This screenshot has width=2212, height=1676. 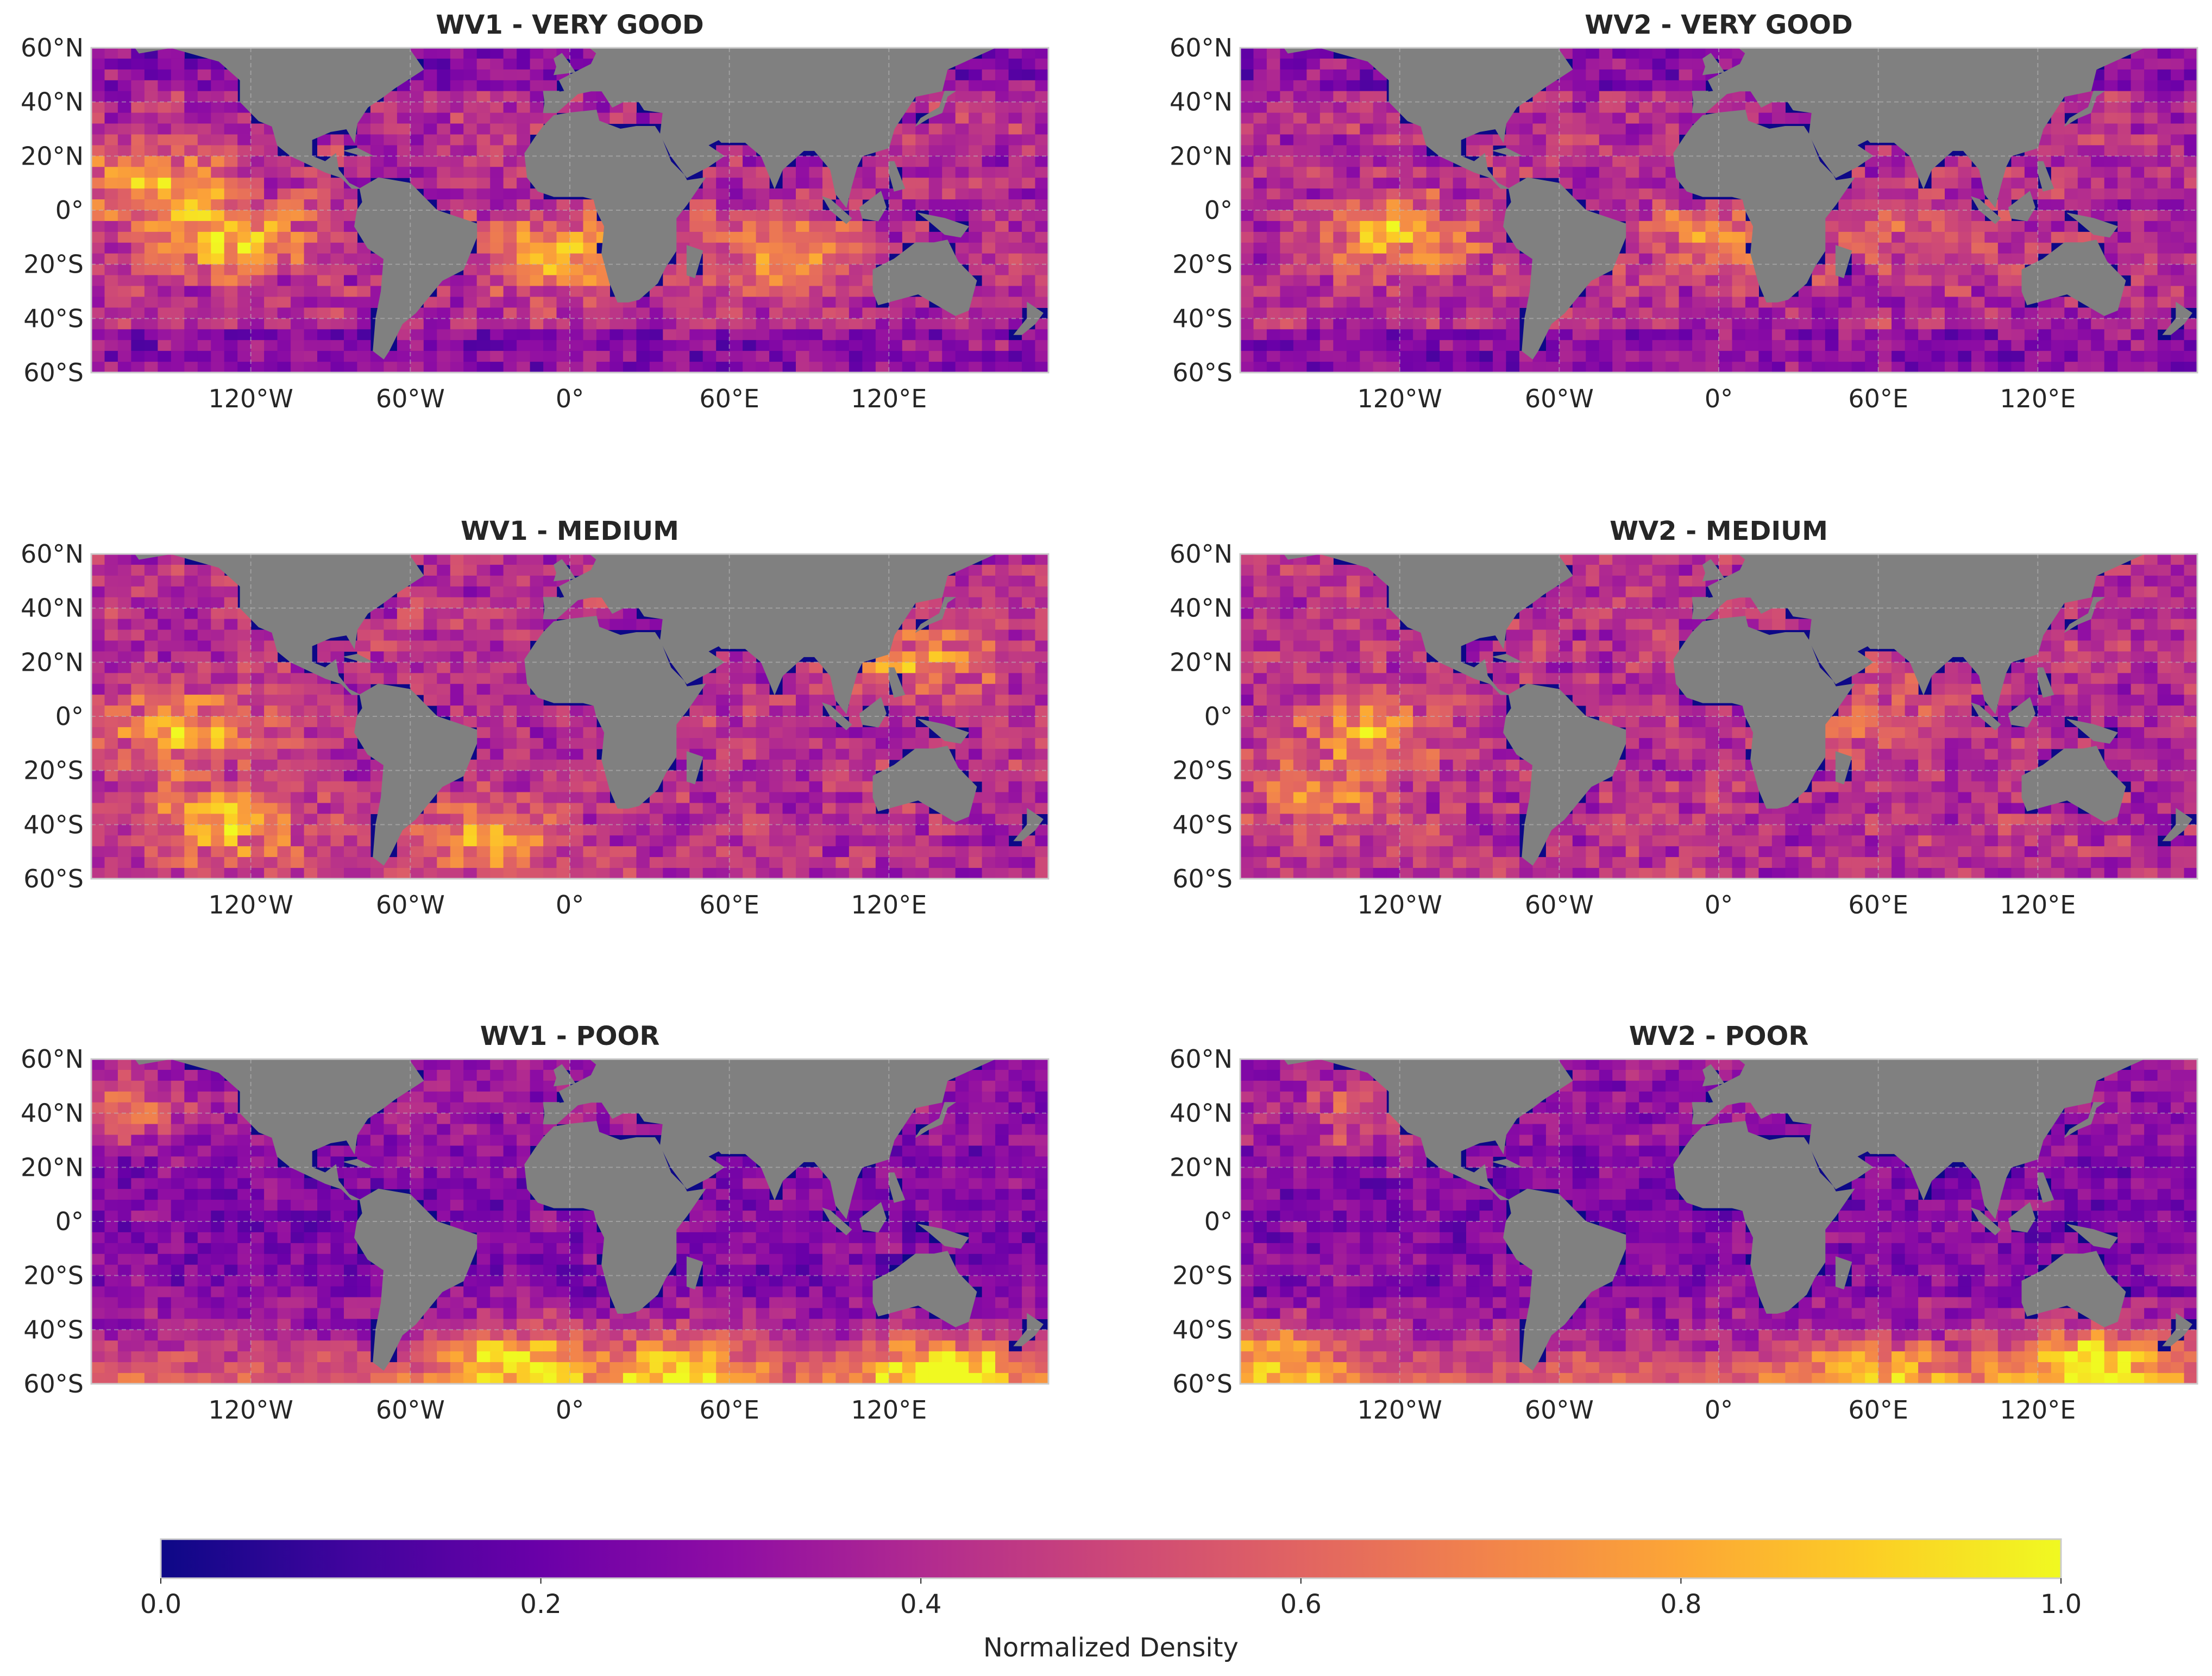 What do you see at coordinates (52, 102) in the screenshot?
I see `y-tick-label: 40°N` at bounding box center [52, 102].